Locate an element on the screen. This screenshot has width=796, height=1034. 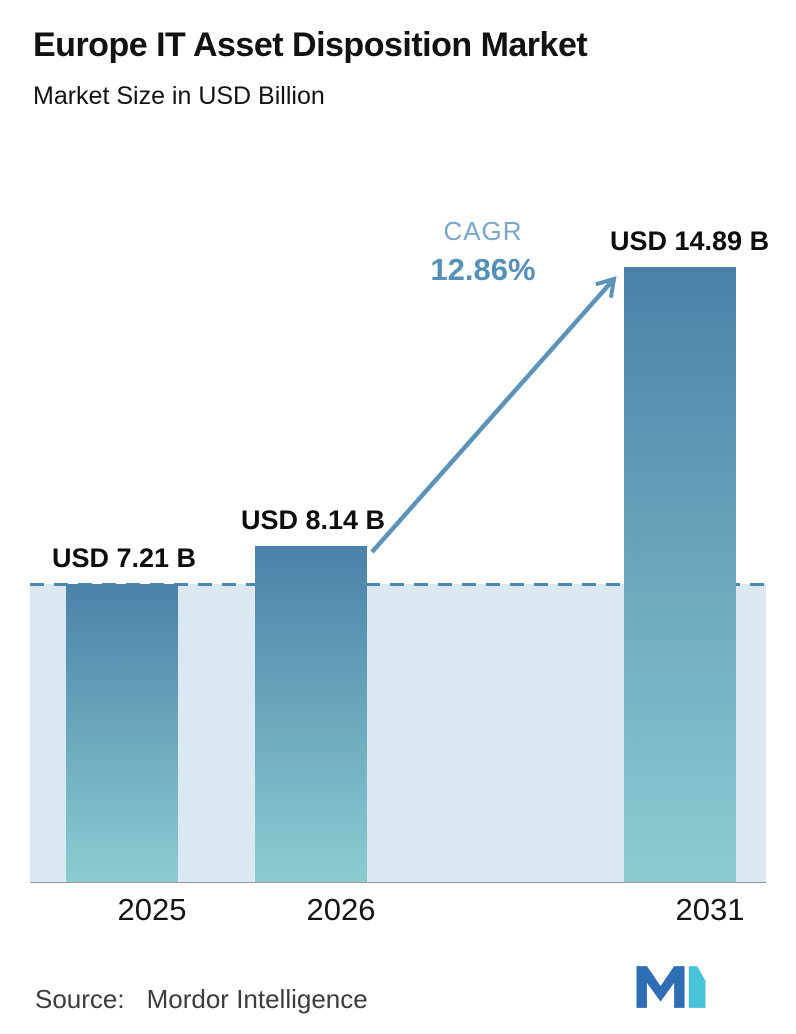
x-axis-label-2026: 2026 is located at coordinates (341, 909).